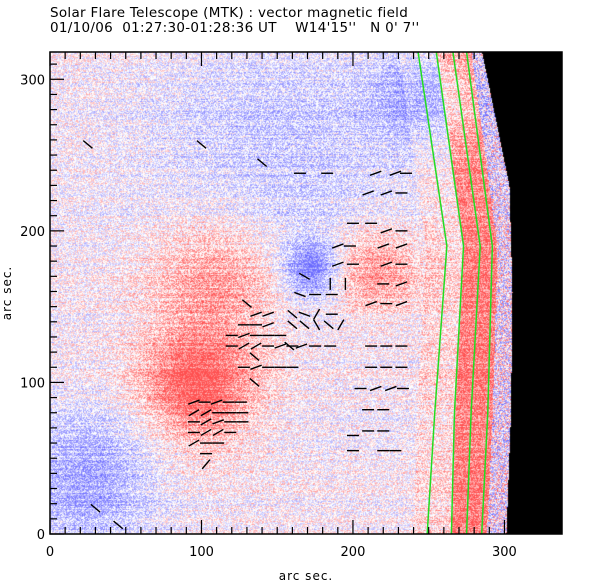 Image resolution: width=612 pixels, height=585 pixels. Describe the element at coordinates (353, 552) in the screenshot. I see `x-tick-label: 200` at that location.